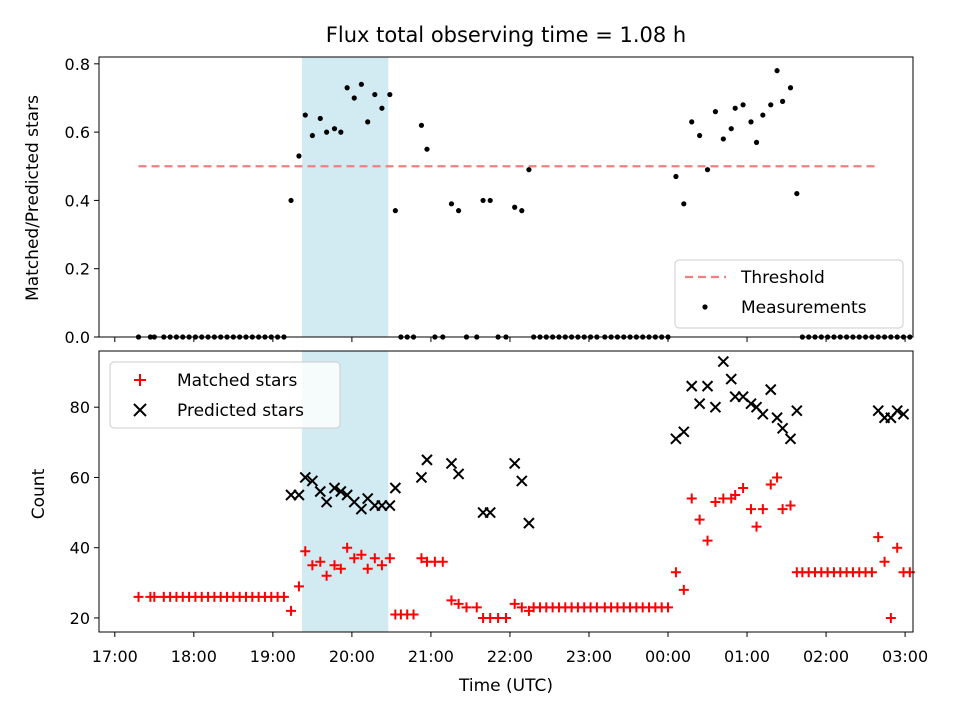 Image resolution: width=960 pixels, height=724 pixels. What do you see at coordinates (905, 656) in the screenshot?
I see `x-tick-label: 03:00` at bounding box center [905, 656].